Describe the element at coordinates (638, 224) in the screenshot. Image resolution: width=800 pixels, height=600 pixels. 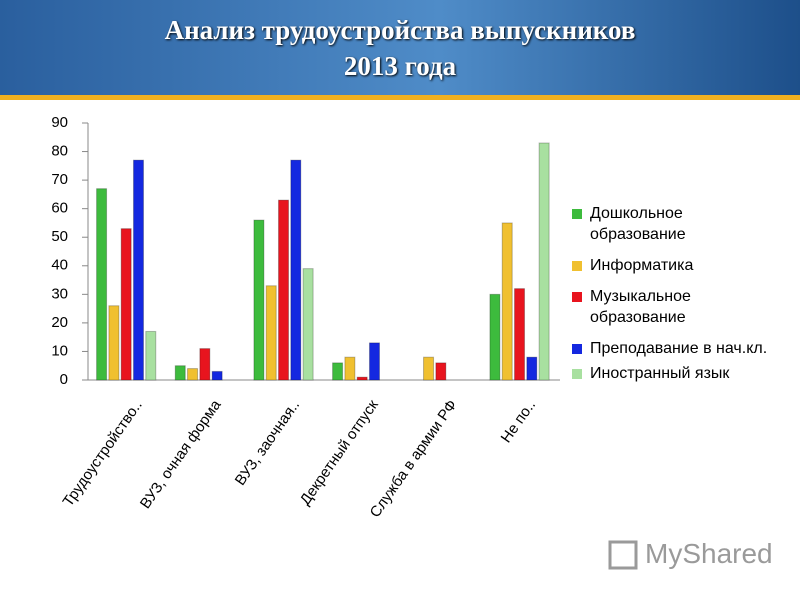
I see `legend-label: Дошкольное образование` at that location.